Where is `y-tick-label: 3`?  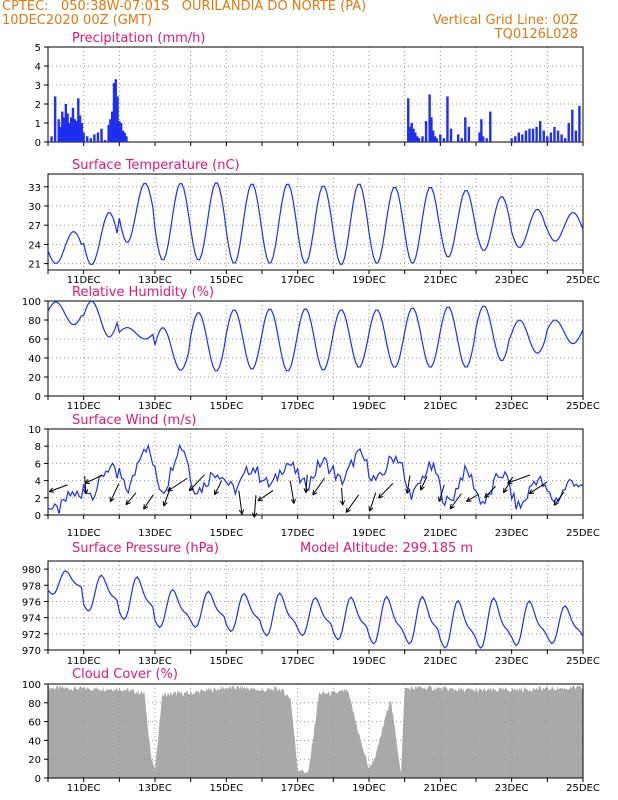
y-tick-label: 3 is located at coordinates (38, 86).